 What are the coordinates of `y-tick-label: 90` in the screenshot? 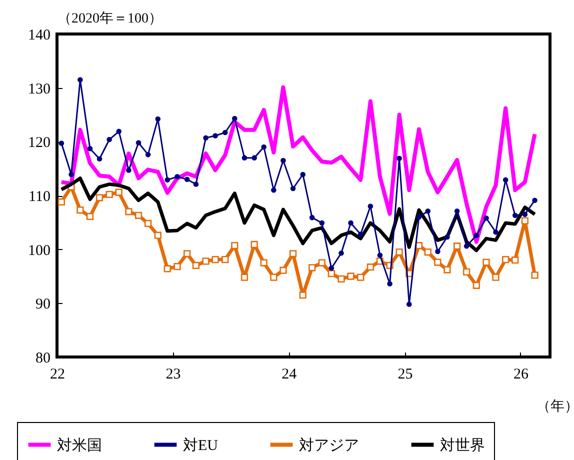 It's located at (43, 304).